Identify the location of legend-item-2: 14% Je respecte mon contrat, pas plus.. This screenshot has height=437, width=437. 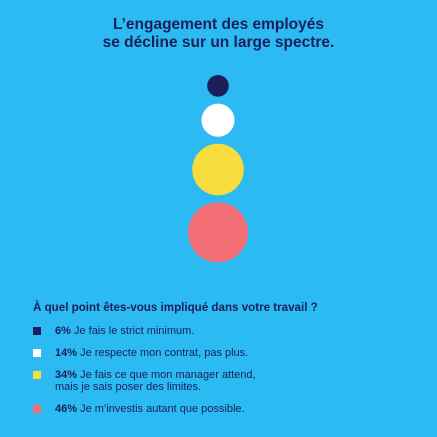
(140, 353).